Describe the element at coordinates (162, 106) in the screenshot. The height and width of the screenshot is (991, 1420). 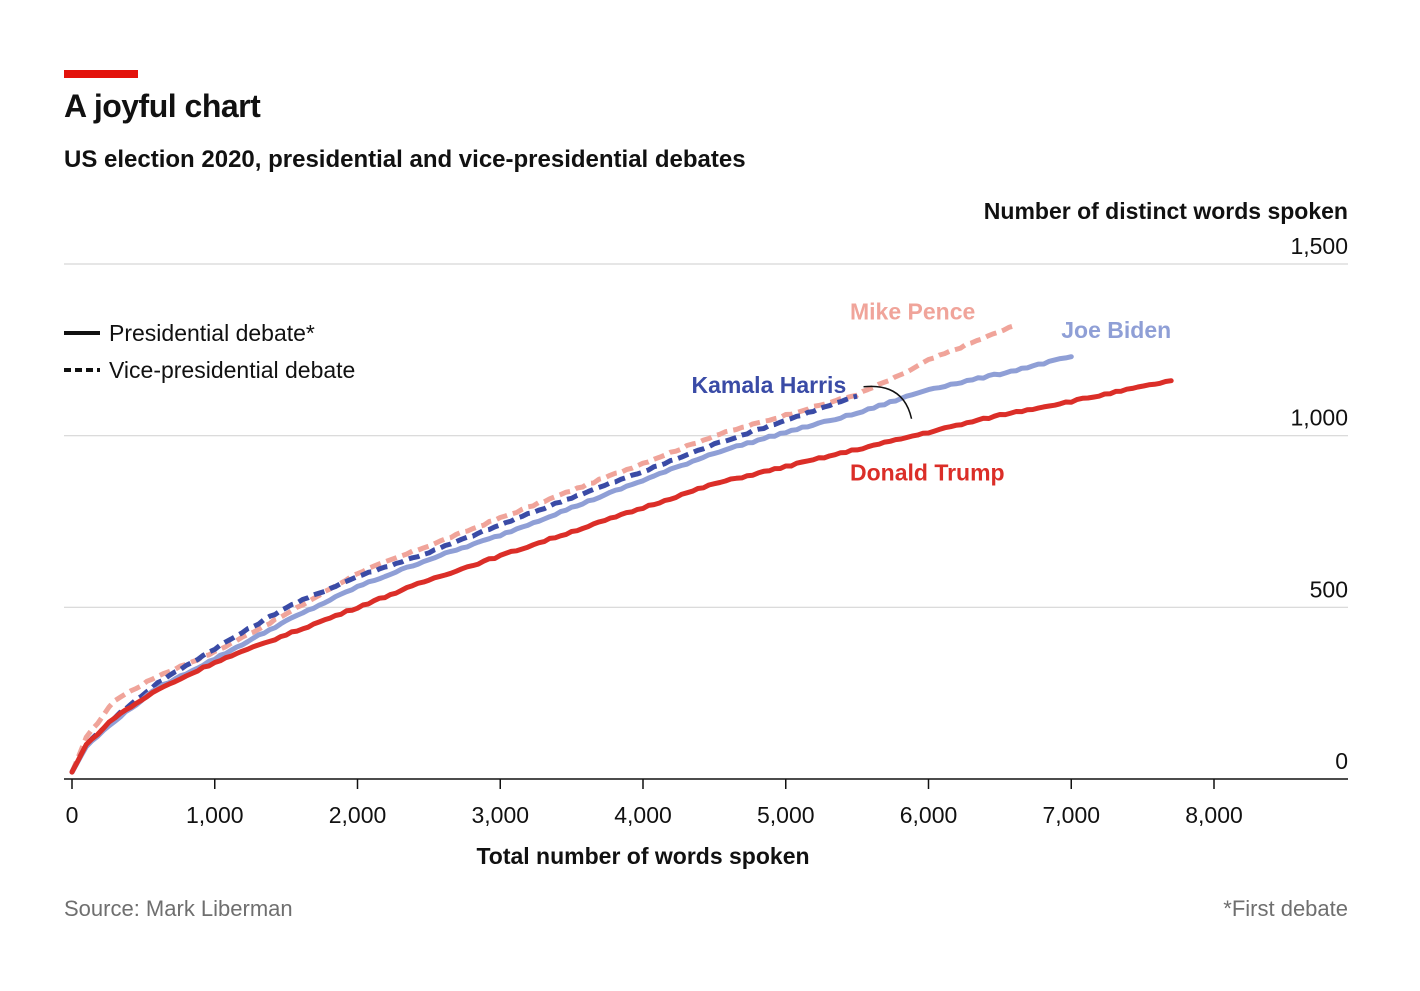
I see `chart-title: A joyful chart` at that location.